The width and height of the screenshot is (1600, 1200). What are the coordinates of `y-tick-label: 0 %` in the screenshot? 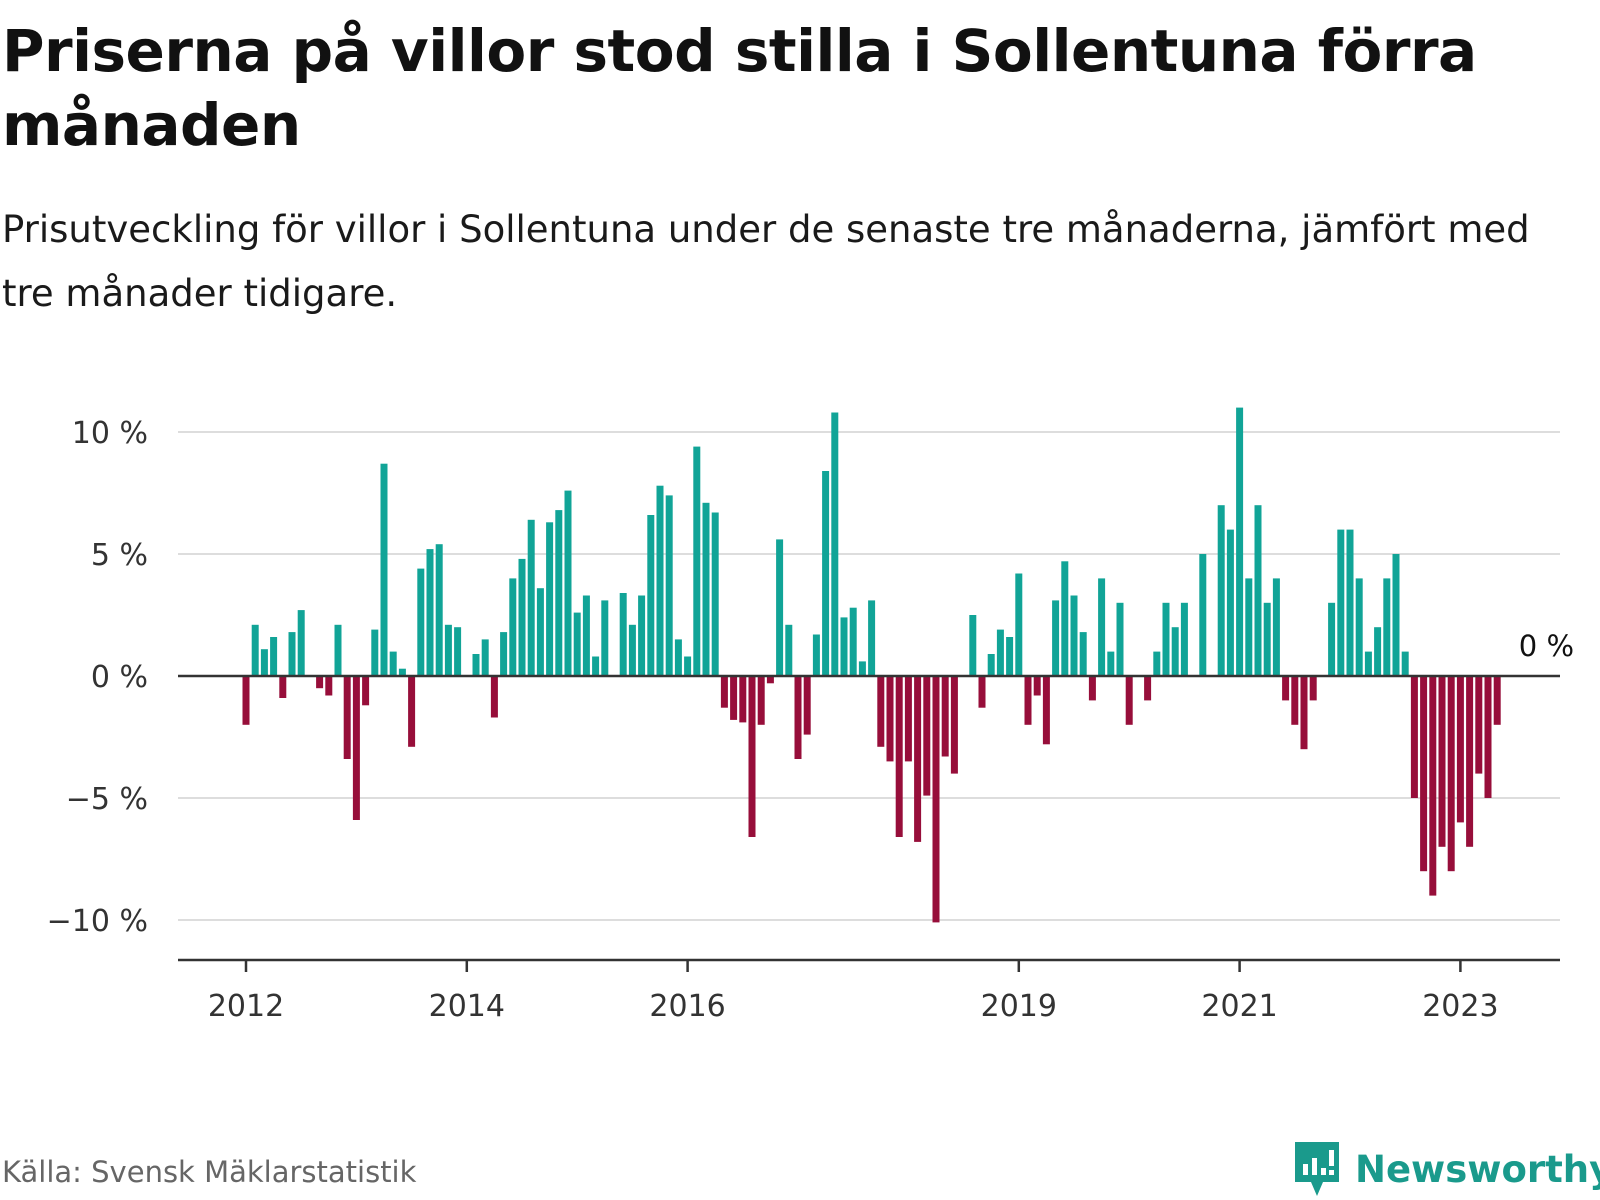 It's located at (119, 677).